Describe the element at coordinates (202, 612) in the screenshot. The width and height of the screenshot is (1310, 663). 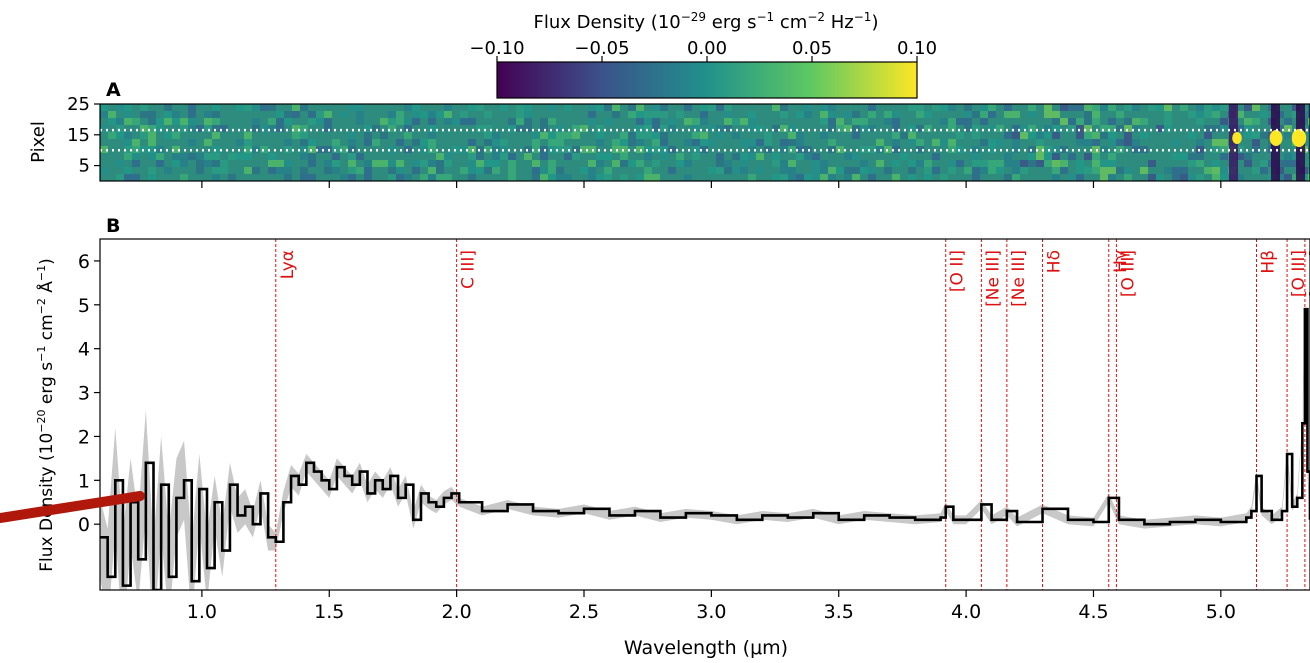
I see `panel-b-xtick-label: 1.0` at that location.